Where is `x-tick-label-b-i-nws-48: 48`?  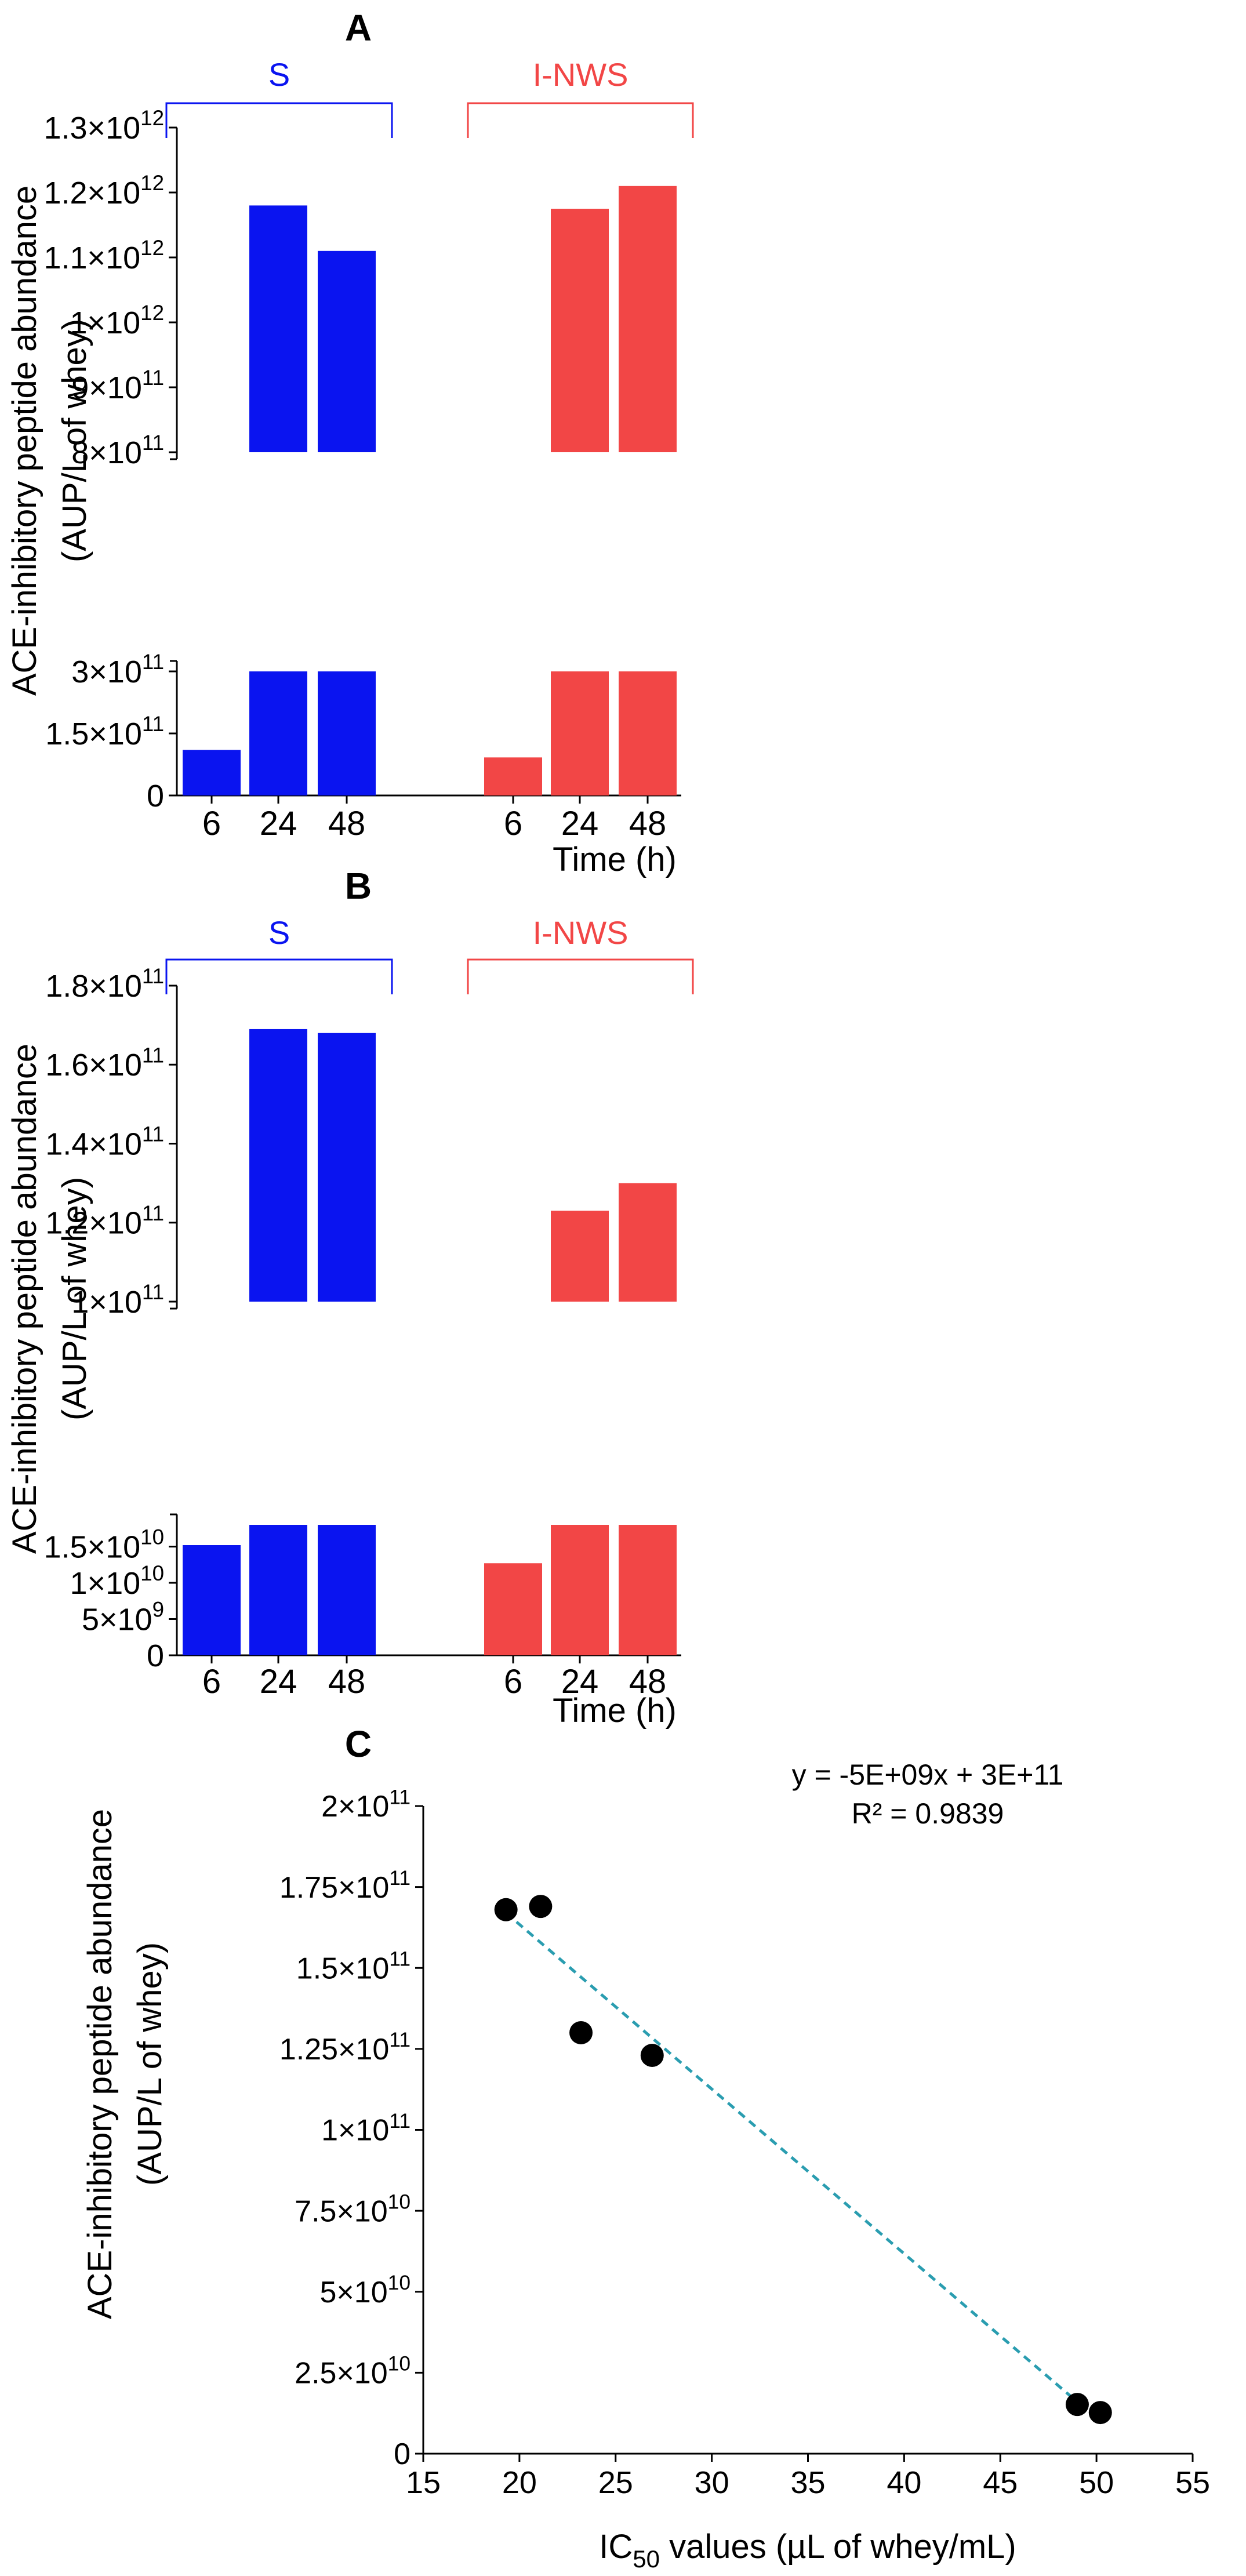
x-tick-label-b-i-nws-48: 48 is located at coordinates (648, 1682).